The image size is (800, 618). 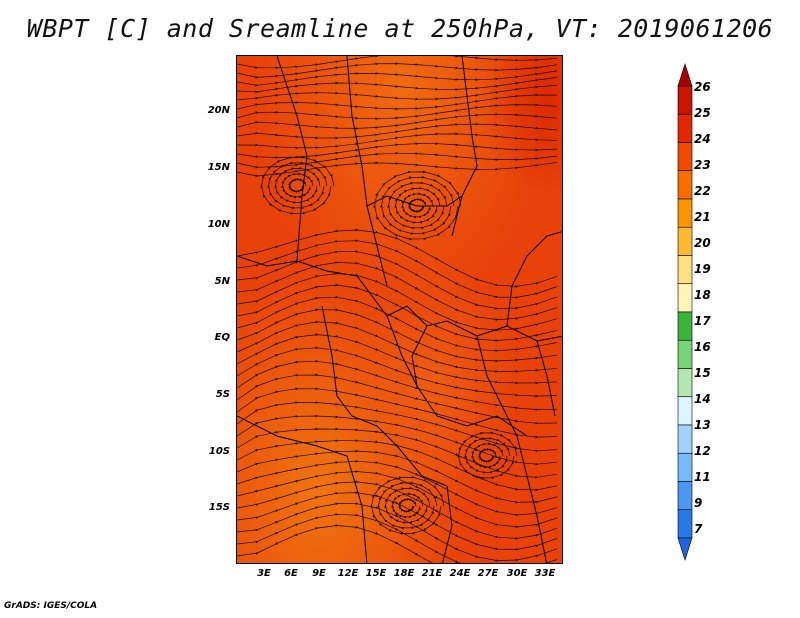 What do you see at coordinates (702, 347) in the screenshot?
I see `colorbar-label-16: 16` at bounding box center [702, 347].